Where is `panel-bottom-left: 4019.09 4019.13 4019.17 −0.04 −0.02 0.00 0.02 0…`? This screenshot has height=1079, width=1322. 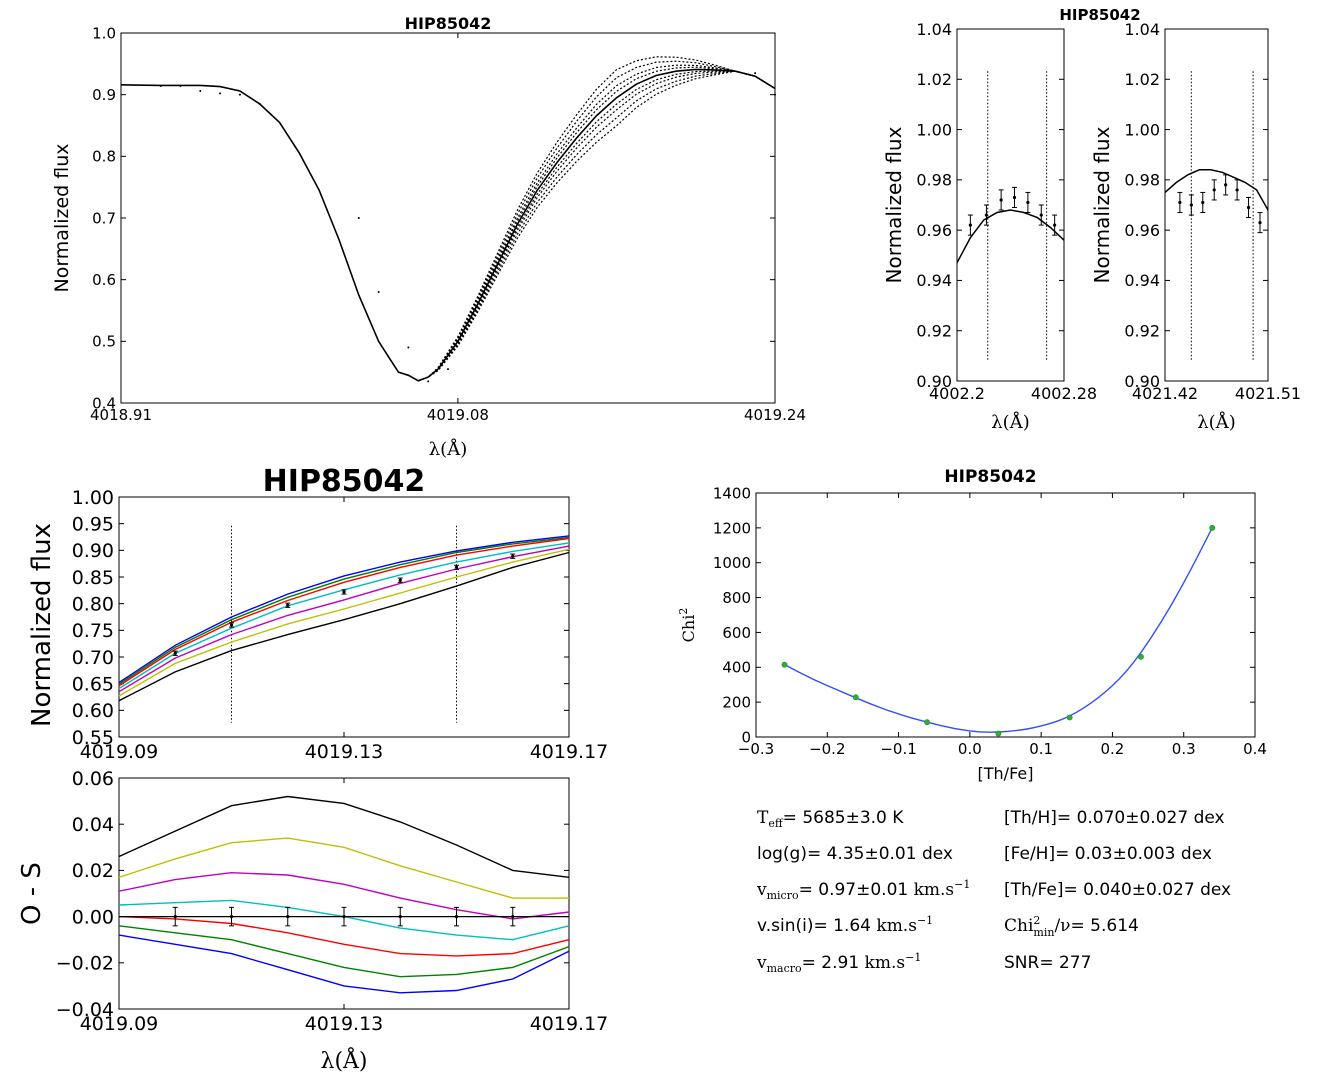 panel-bottom-left: 4019.09 4019.13 4019.17 −0.04 −0.02 0.00 0.02 0… is located at coordinates (312, 921).